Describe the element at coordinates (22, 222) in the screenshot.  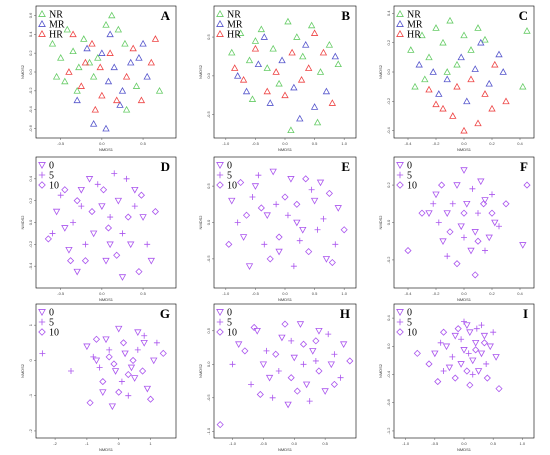
I see `y-axis-label: NMDS2` at that location.